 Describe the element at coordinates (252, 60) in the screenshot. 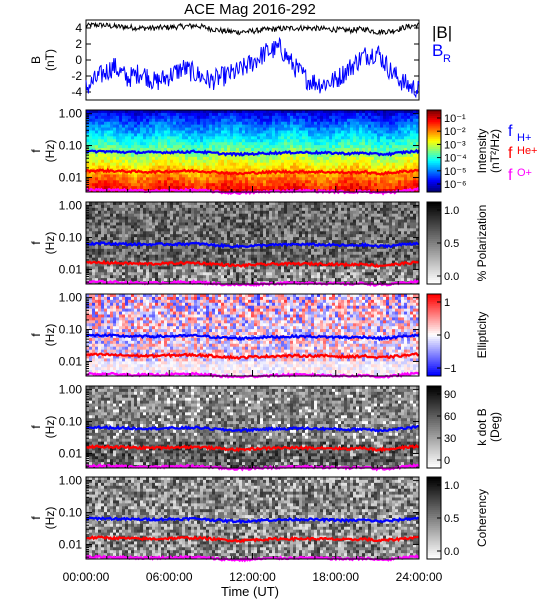

I see `field-panel-frame` at that location.